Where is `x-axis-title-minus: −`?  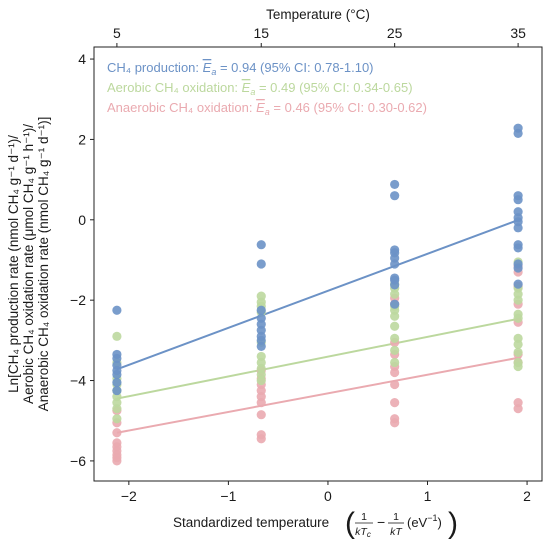 x-axis-title-minus: − is located at coordinates (381, 522).